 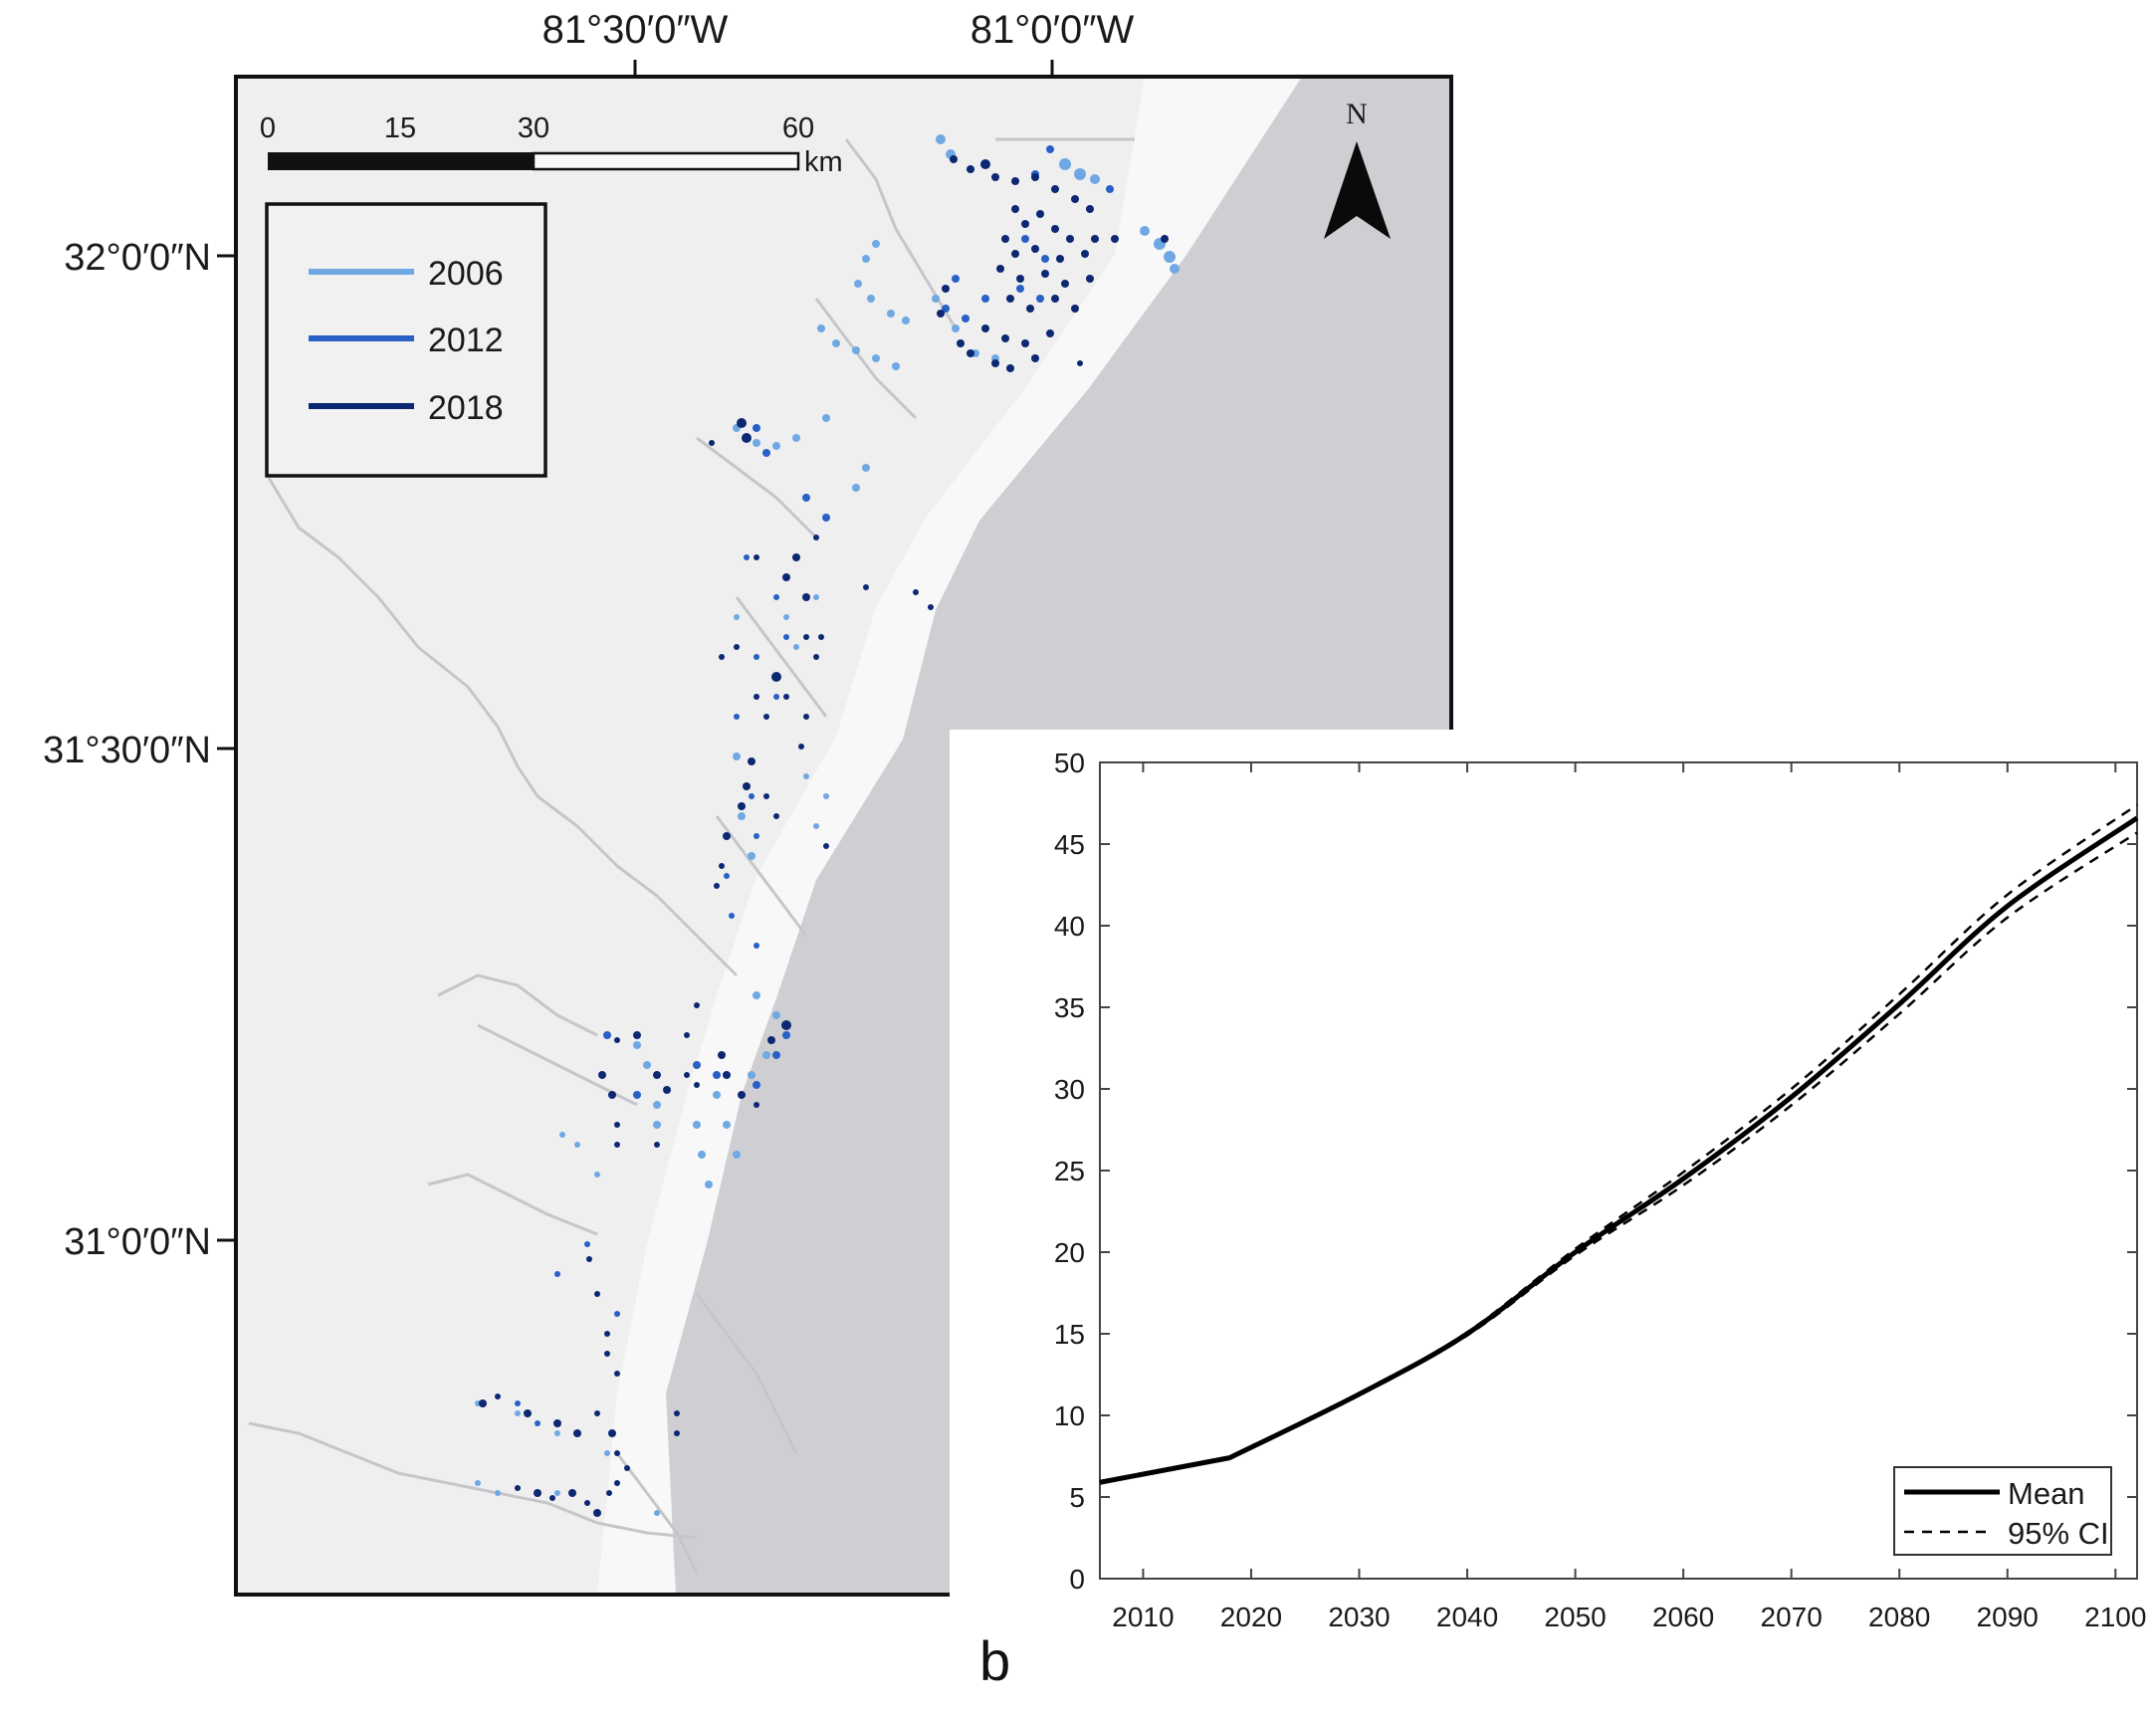 What do you see at coordinates (268, 128) in the screenshot?
I see `scale-tick-0: 0` at bounding box center [268, 128].